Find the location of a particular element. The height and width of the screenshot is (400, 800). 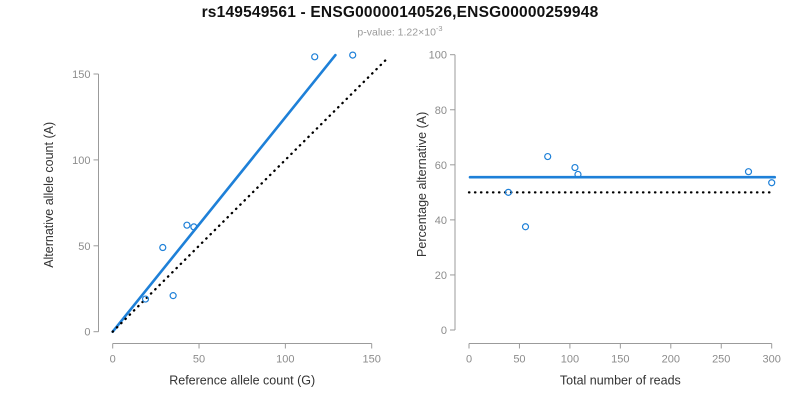

y-tick-label: 40 is located at coordinates (441, 221).